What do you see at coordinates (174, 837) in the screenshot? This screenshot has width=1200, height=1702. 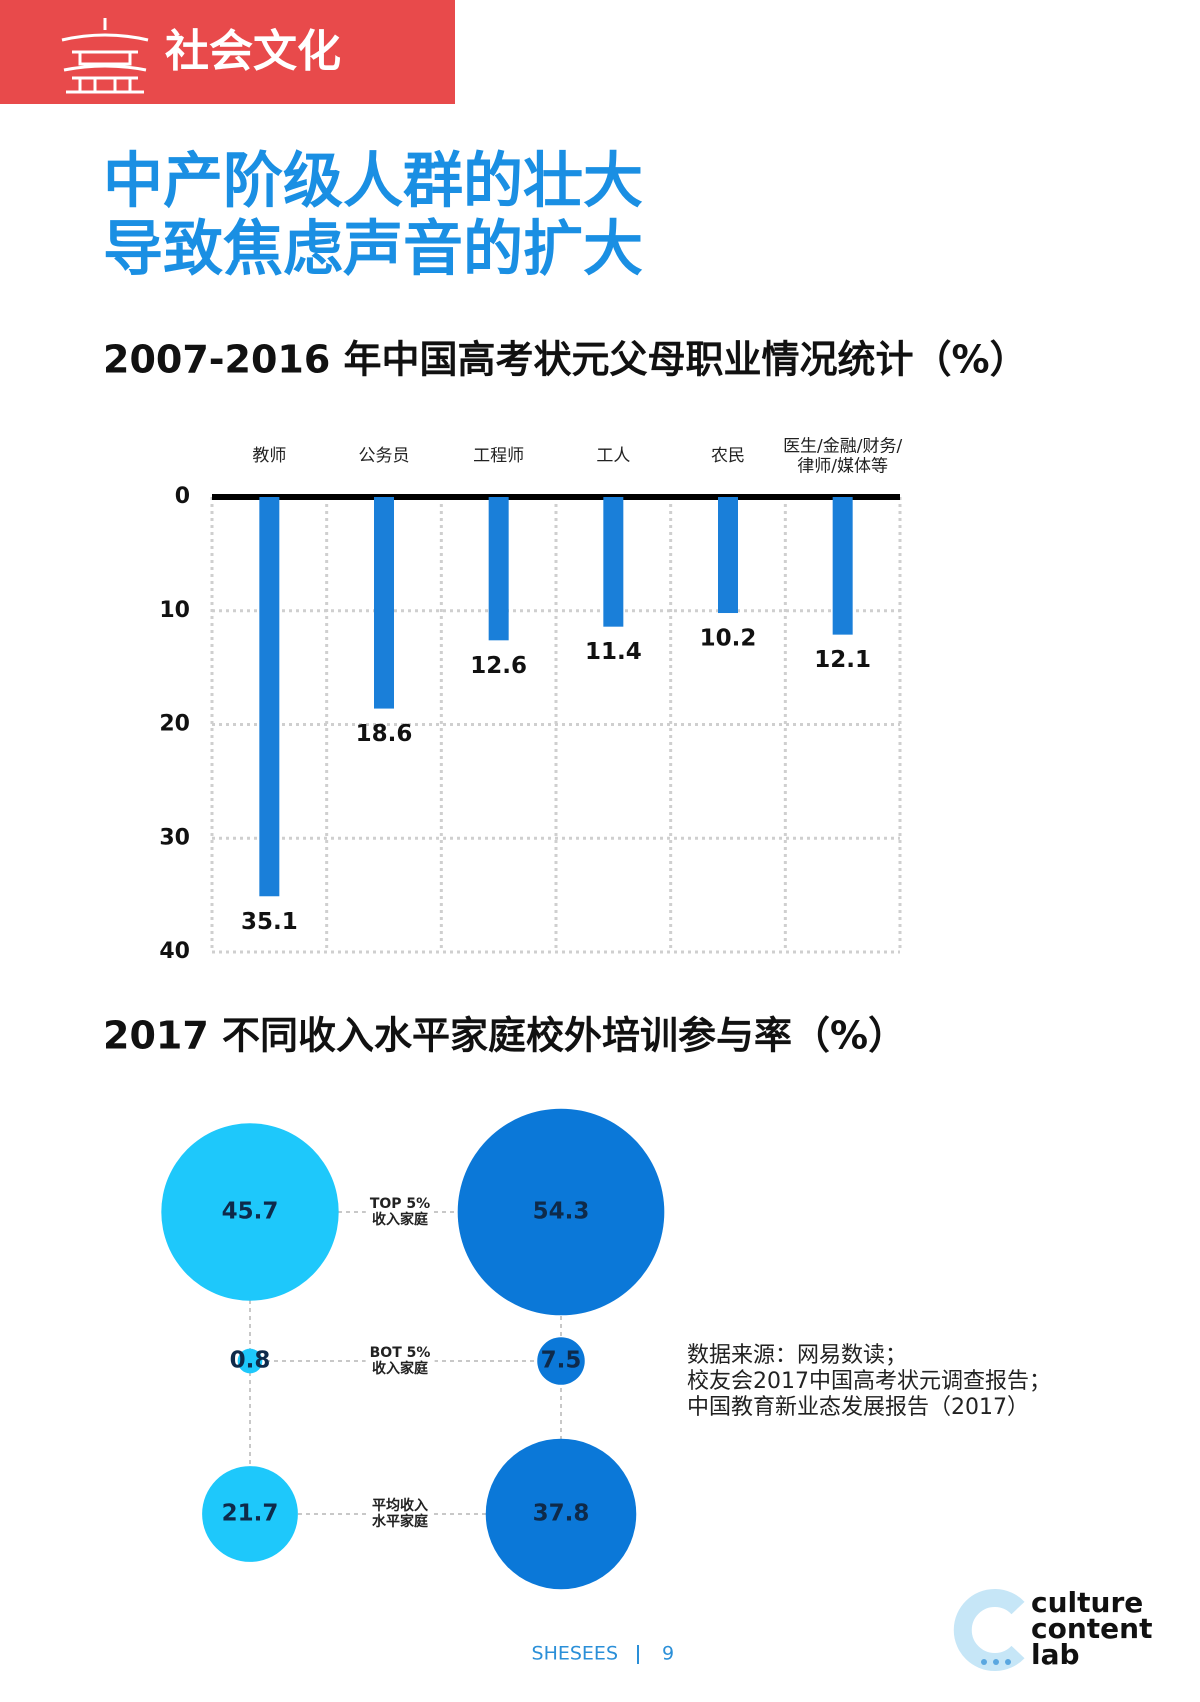 I see `y-tick-label: 30` at bounding box center [174, 837].